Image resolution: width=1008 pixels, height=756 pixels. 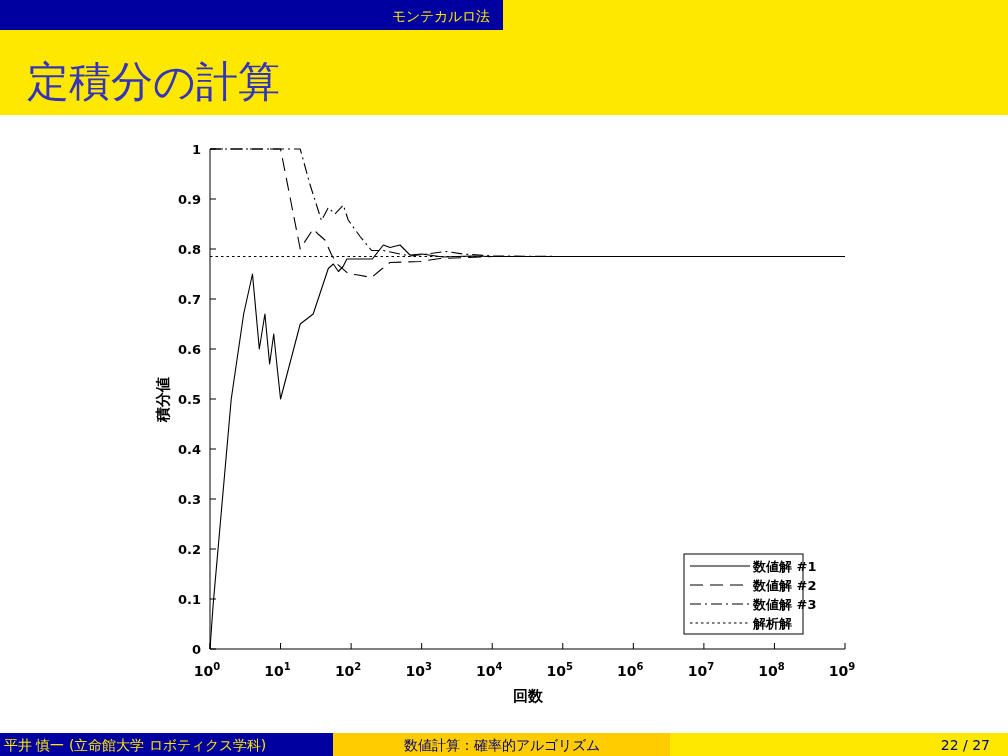 I want to click on y-tick-label: 0.9, so click(x=189, y=199).